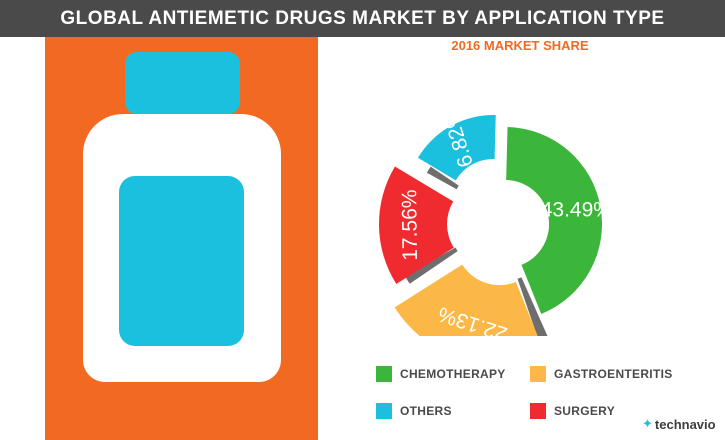 The image size is (725, 440). I want to click on bottle-label-icon, so click(181, 261).